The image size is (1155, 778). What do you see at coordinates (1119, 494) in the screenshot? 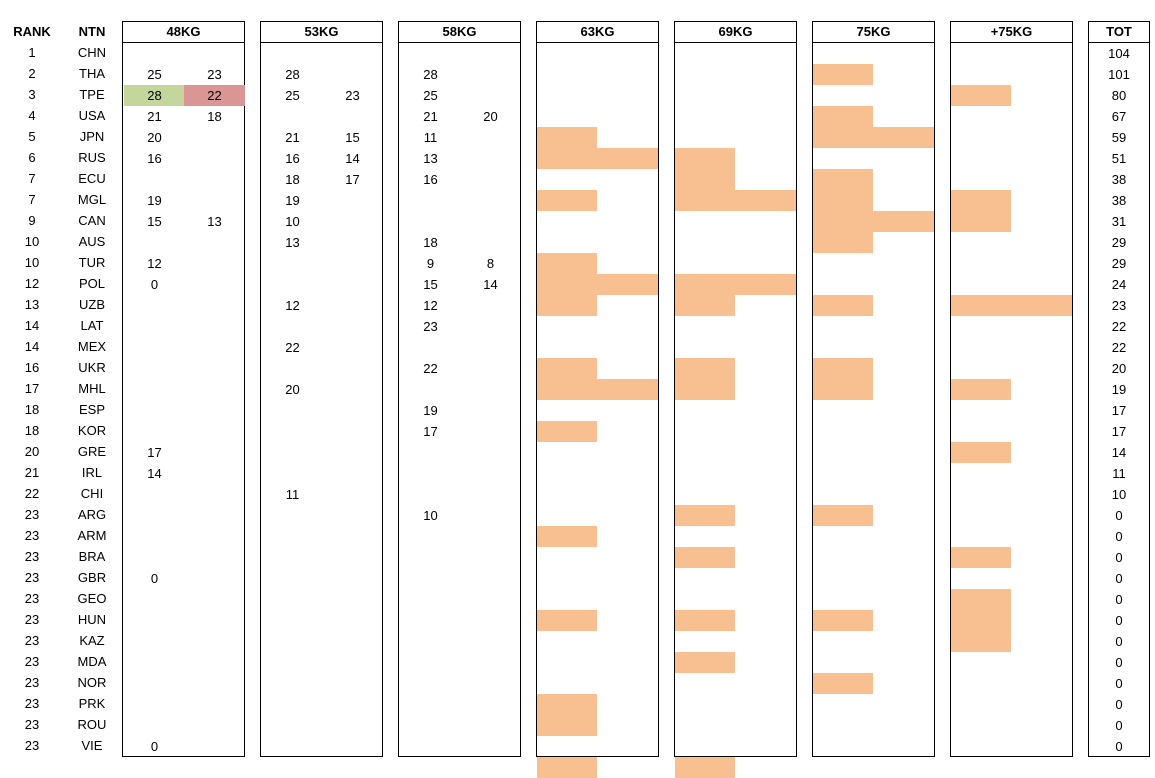
I see `total-cell: 10` at bounding box center [1119, 494].